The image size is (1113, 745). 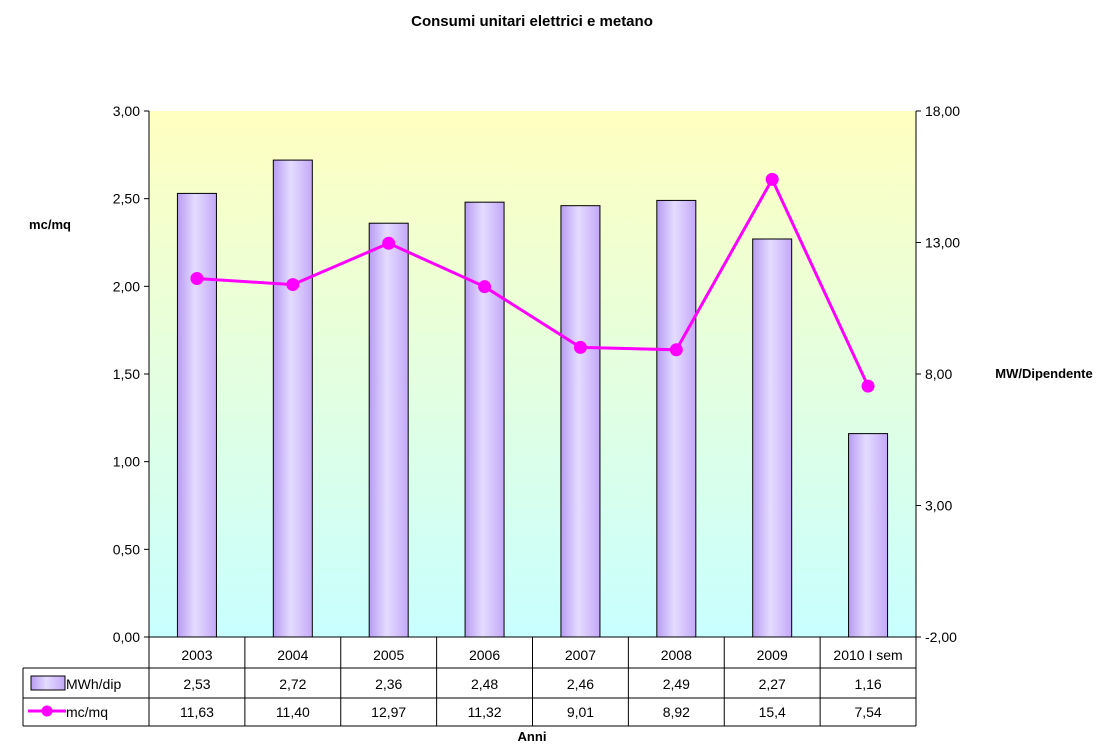 I want to click on y-left-tick-label: 0,50, so click(x=126, y=549).